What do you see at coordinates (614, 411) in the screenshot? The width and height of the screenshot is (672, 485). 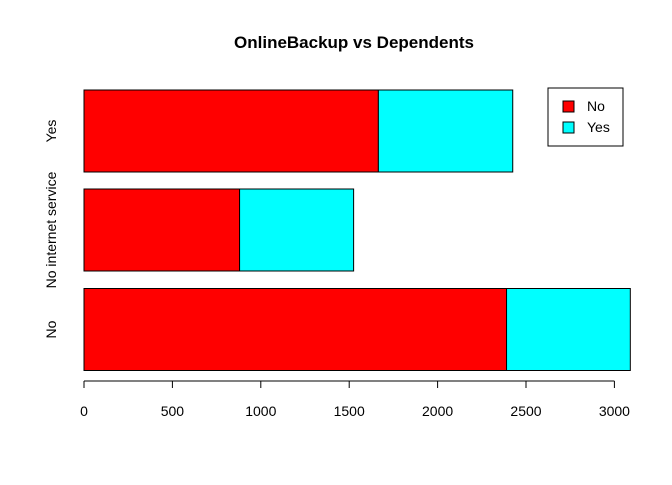 I see `x-tick-label-3000: 3000` at bounding box center [614, 411].